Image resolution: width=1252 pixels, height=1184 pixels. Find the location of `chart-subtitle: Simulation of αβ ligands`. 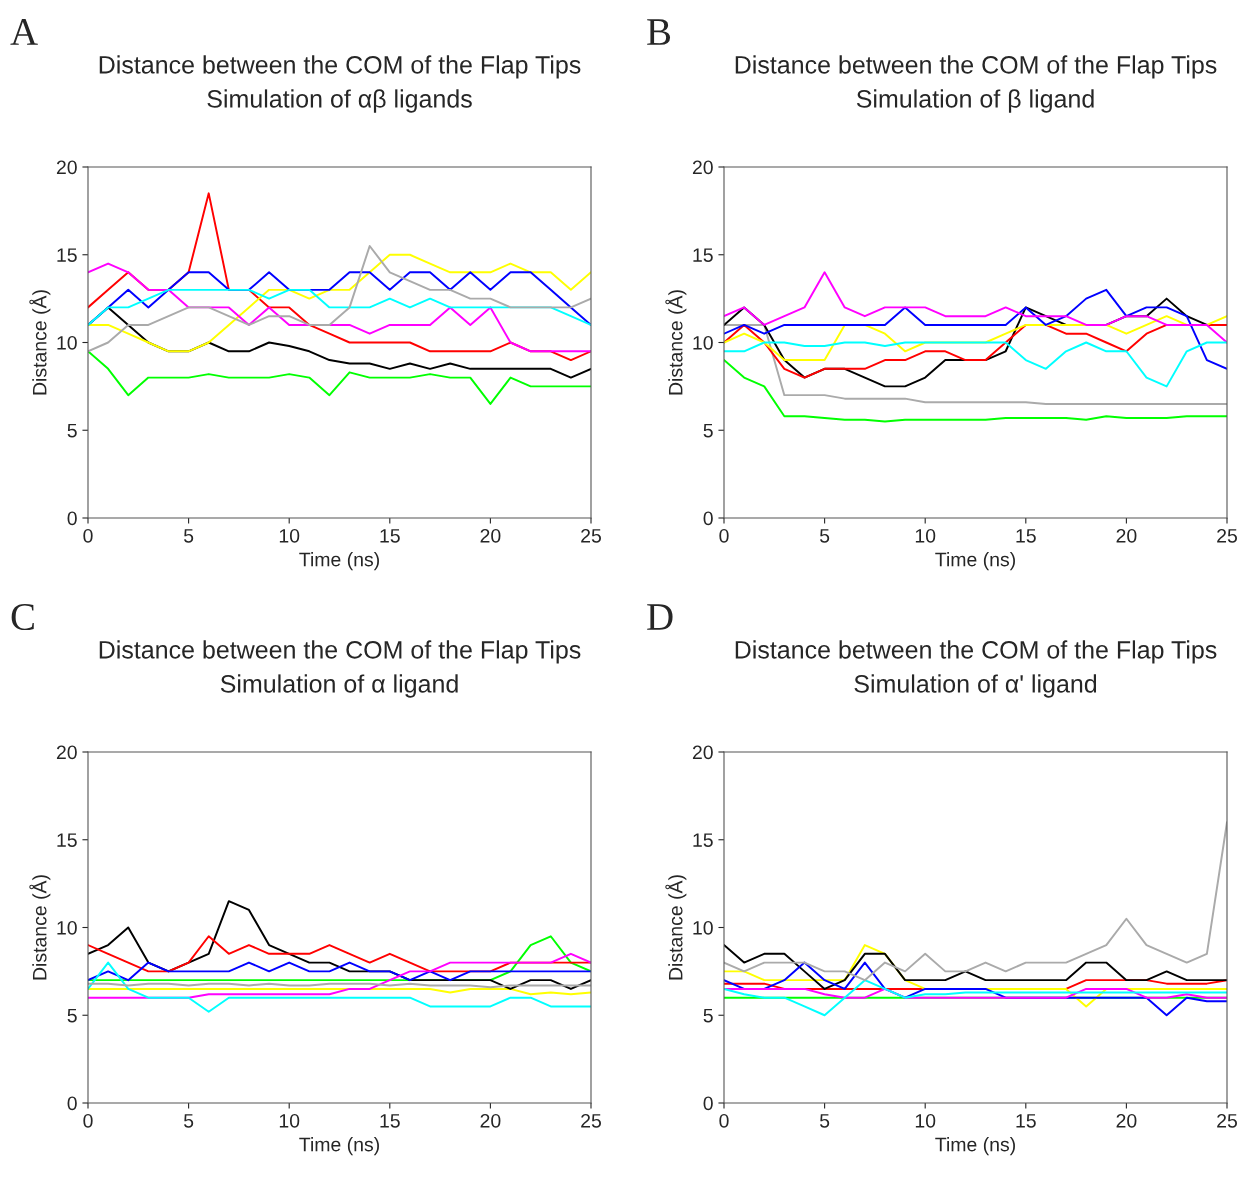

chart-subtitle: Simulation of αβ ligands is located at coordinates (339, 101).